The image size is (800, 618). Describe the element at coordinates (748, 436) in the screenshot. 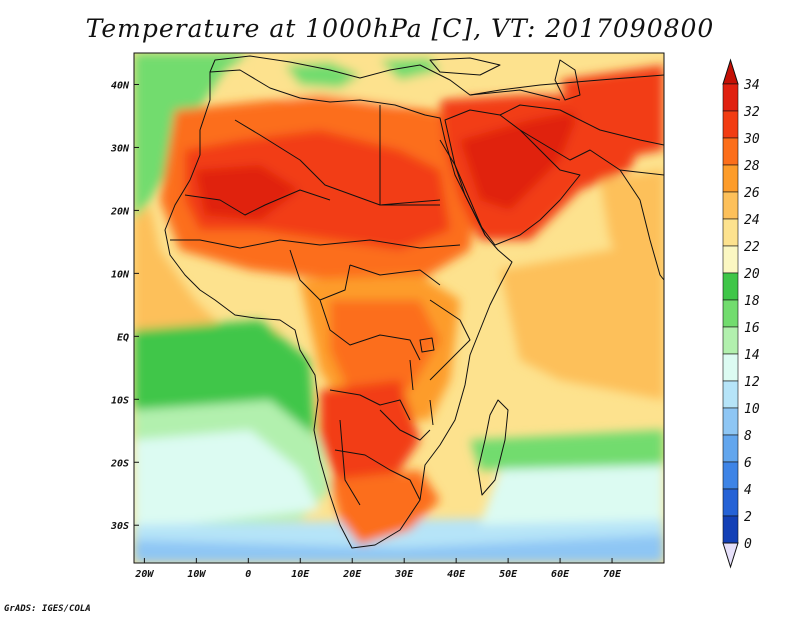

I see `colorbar-label: 8` at that location.